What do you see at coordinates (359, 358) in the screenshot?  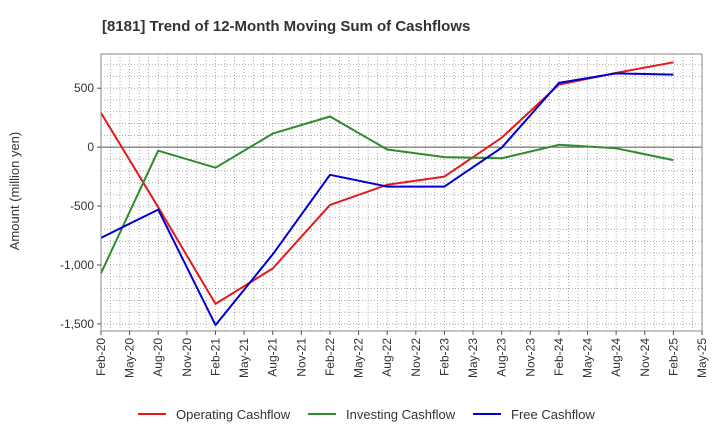 I see `x-tick-label: May-22` at bounding box center [359, 358].